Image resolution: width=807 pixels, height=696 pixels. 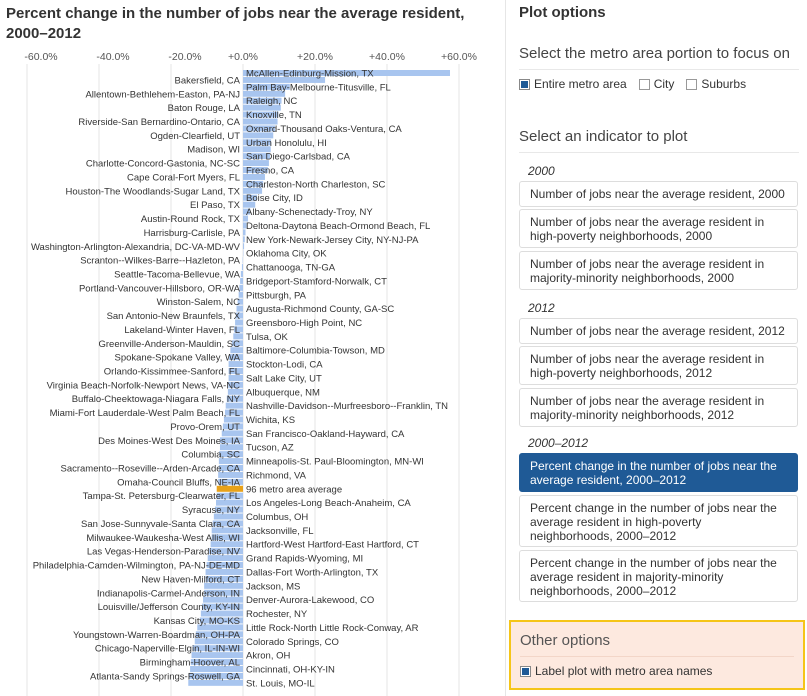 I want to click on bar-label: Cape Coral-Fort Myers, FL, so click(x=183, y=177).